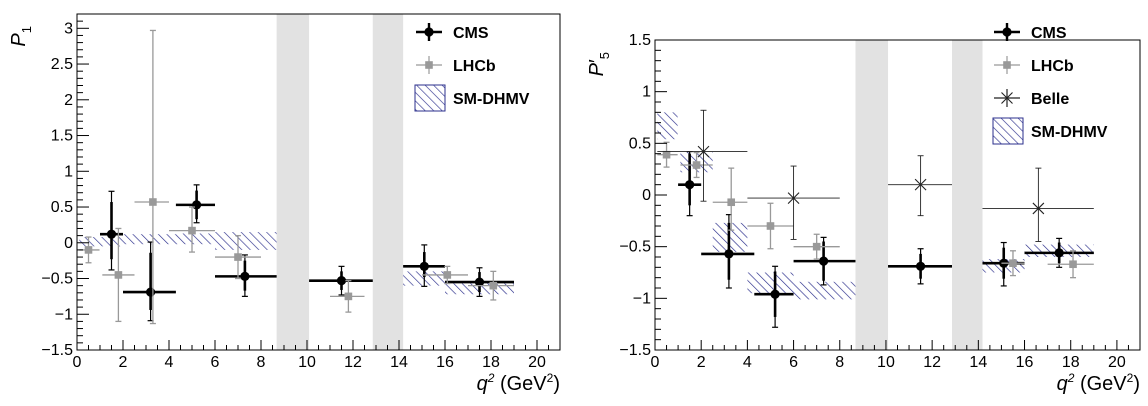  I want to click on x-tick-label: 14, so click(978, 362).